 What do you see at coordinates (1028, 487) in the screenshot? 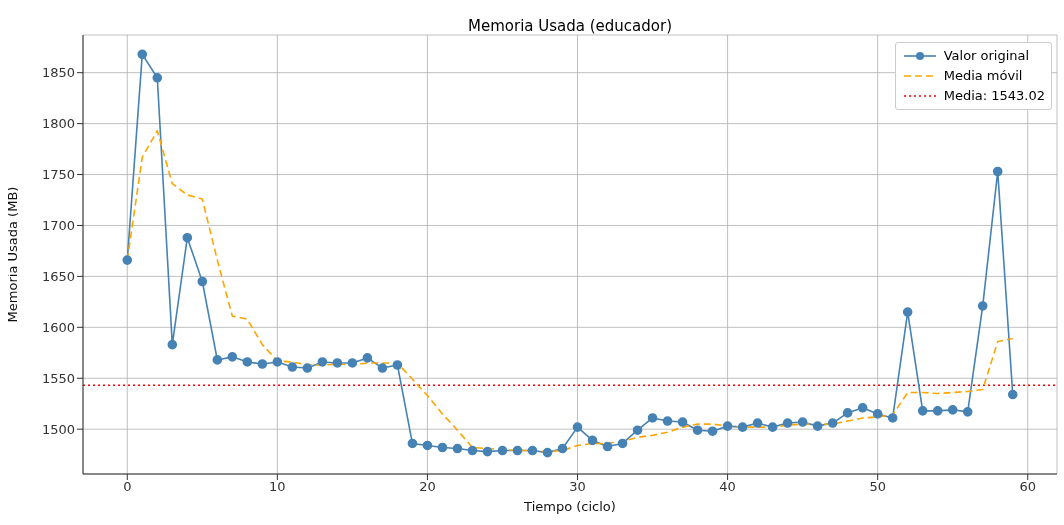
I see `x-tick-label: 60` at bounding box center [1028, 487].